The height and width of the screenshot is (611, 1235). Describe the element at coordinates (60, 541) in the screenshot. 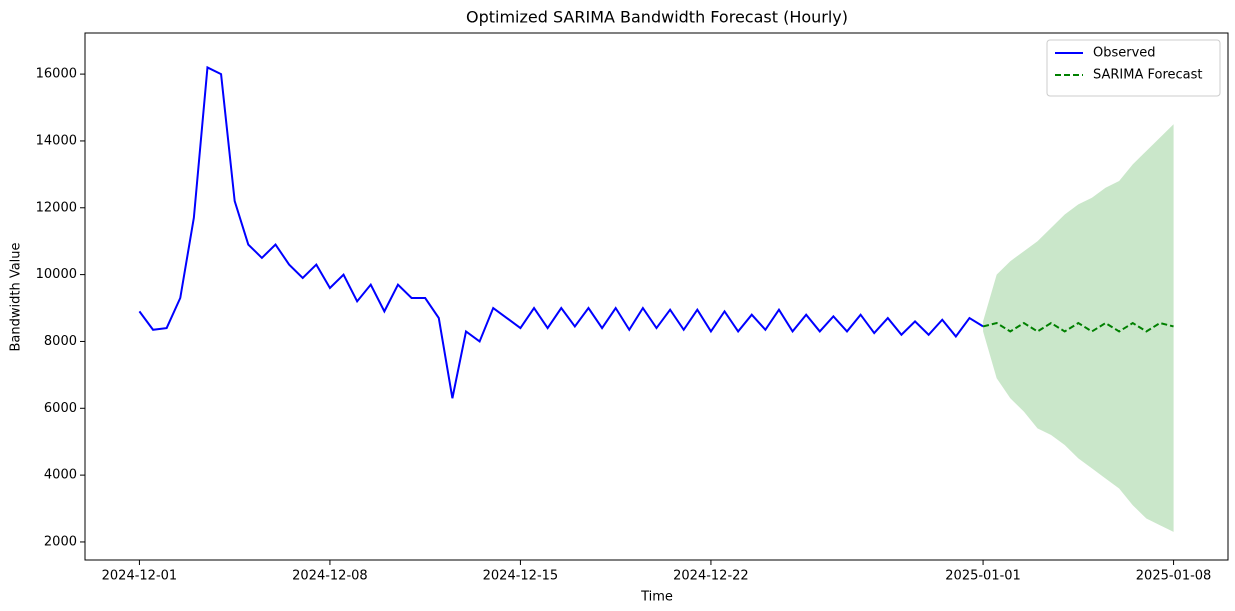

I see `y-tick-label: 2000` at that location.